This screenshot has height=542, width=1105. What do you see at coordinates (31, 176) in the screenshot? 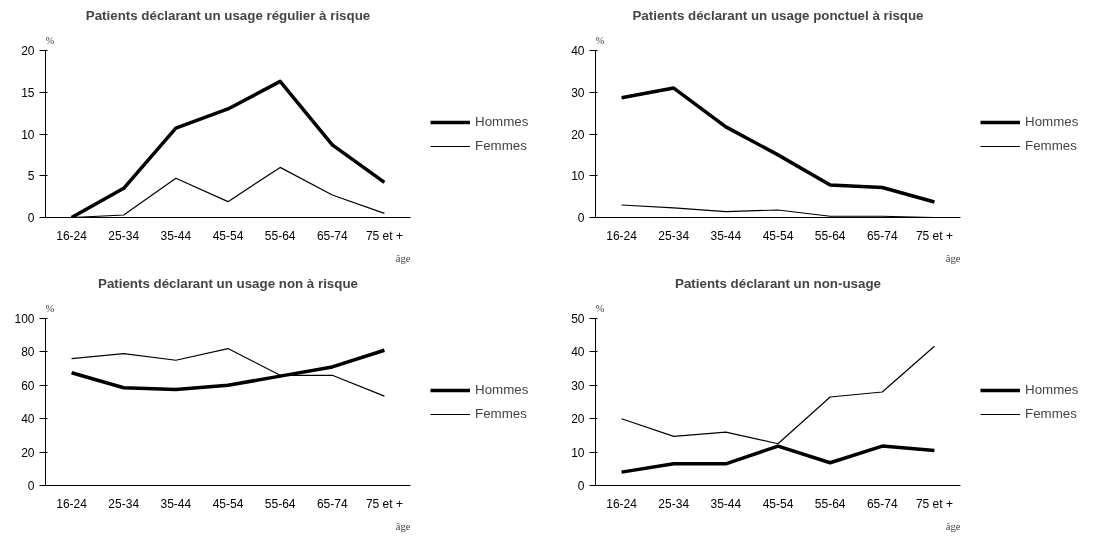
I see `y-tick-label: 5` at bounding box center [31, 176].